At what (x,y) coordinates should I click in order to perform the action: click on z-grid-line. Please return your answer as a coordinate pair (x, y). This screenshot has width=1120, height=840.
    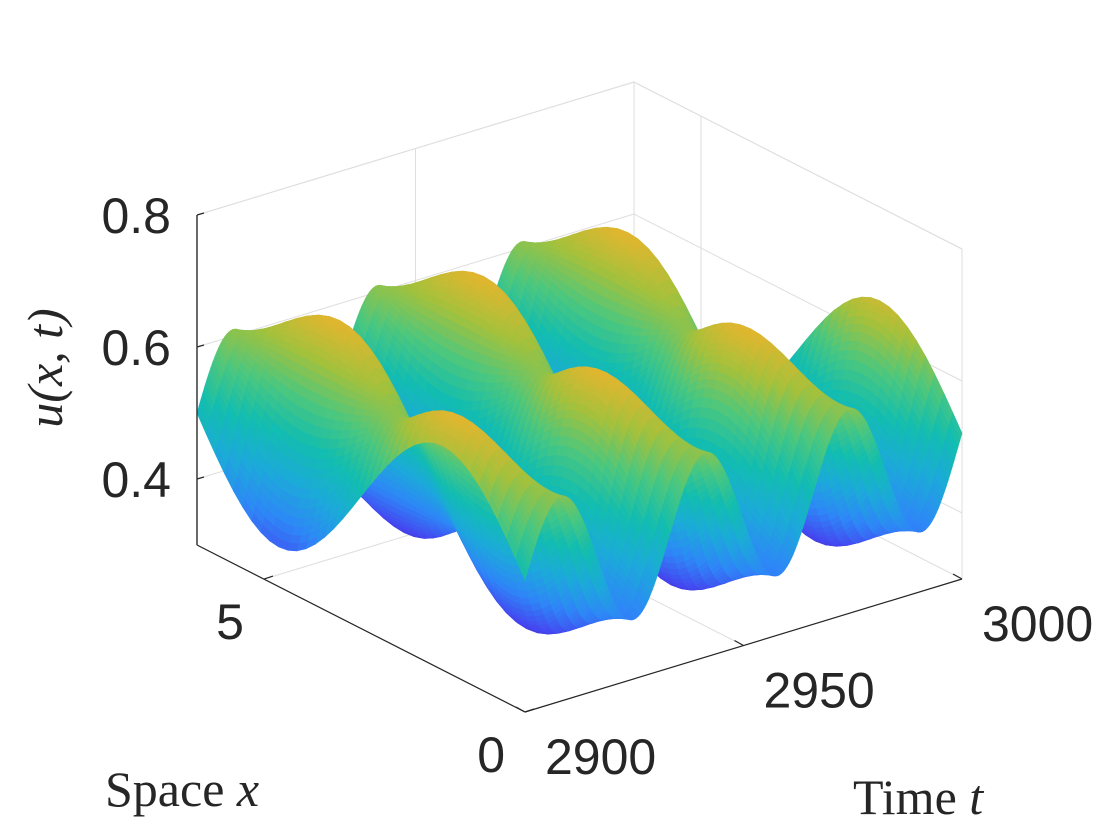
    Looking at the image, I should click on (798, 165).